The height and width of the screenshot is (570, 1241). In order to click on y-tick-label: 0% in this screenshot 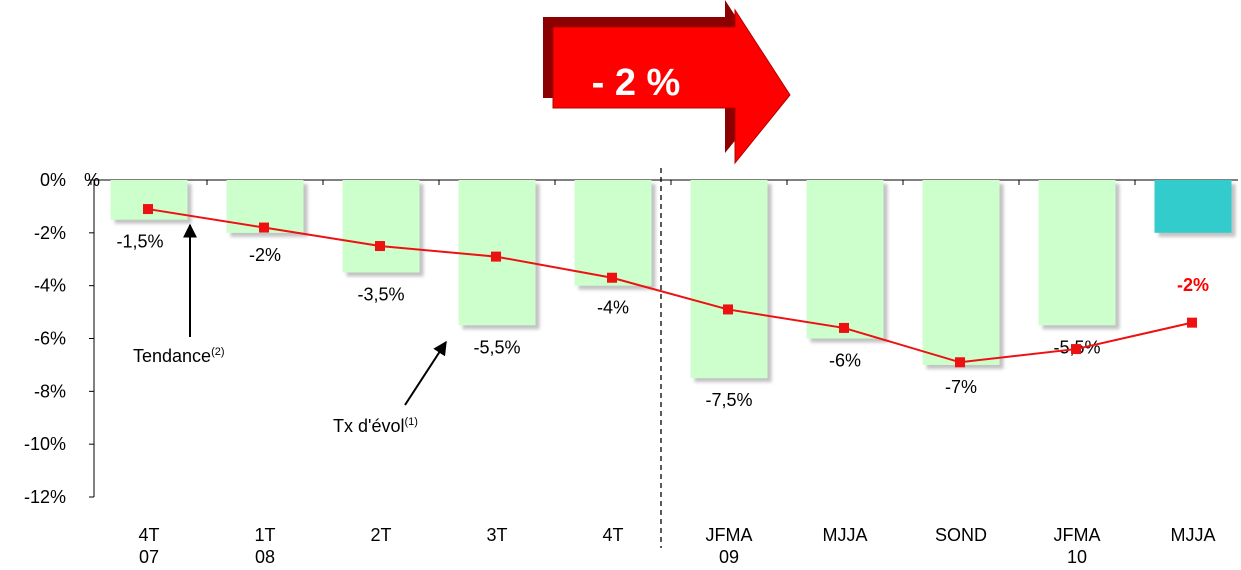, I will do `click(53, 180)`.